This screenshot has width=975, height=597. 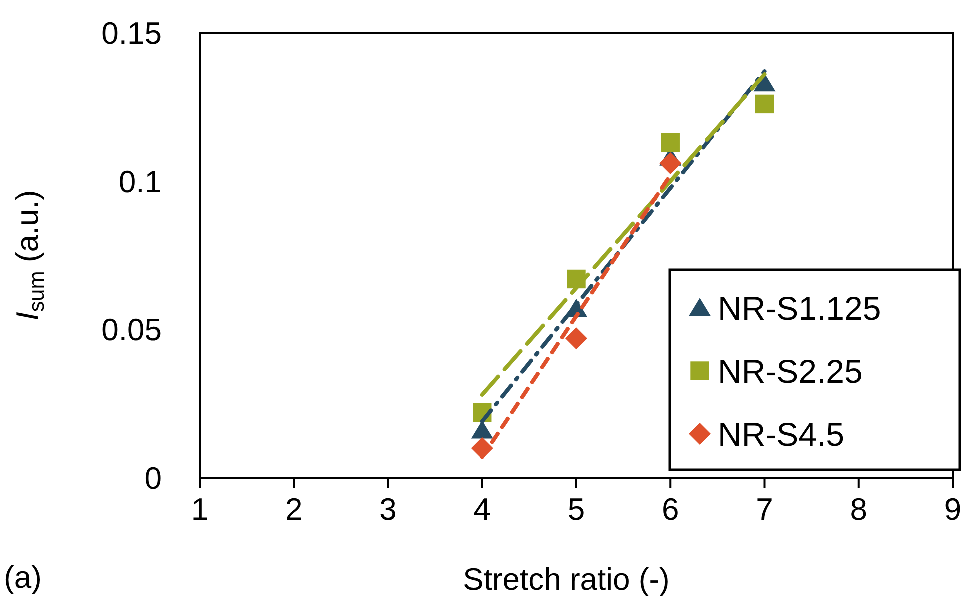 I want to click on legend-label: NR-S2.25, so click(x=790, y=371).